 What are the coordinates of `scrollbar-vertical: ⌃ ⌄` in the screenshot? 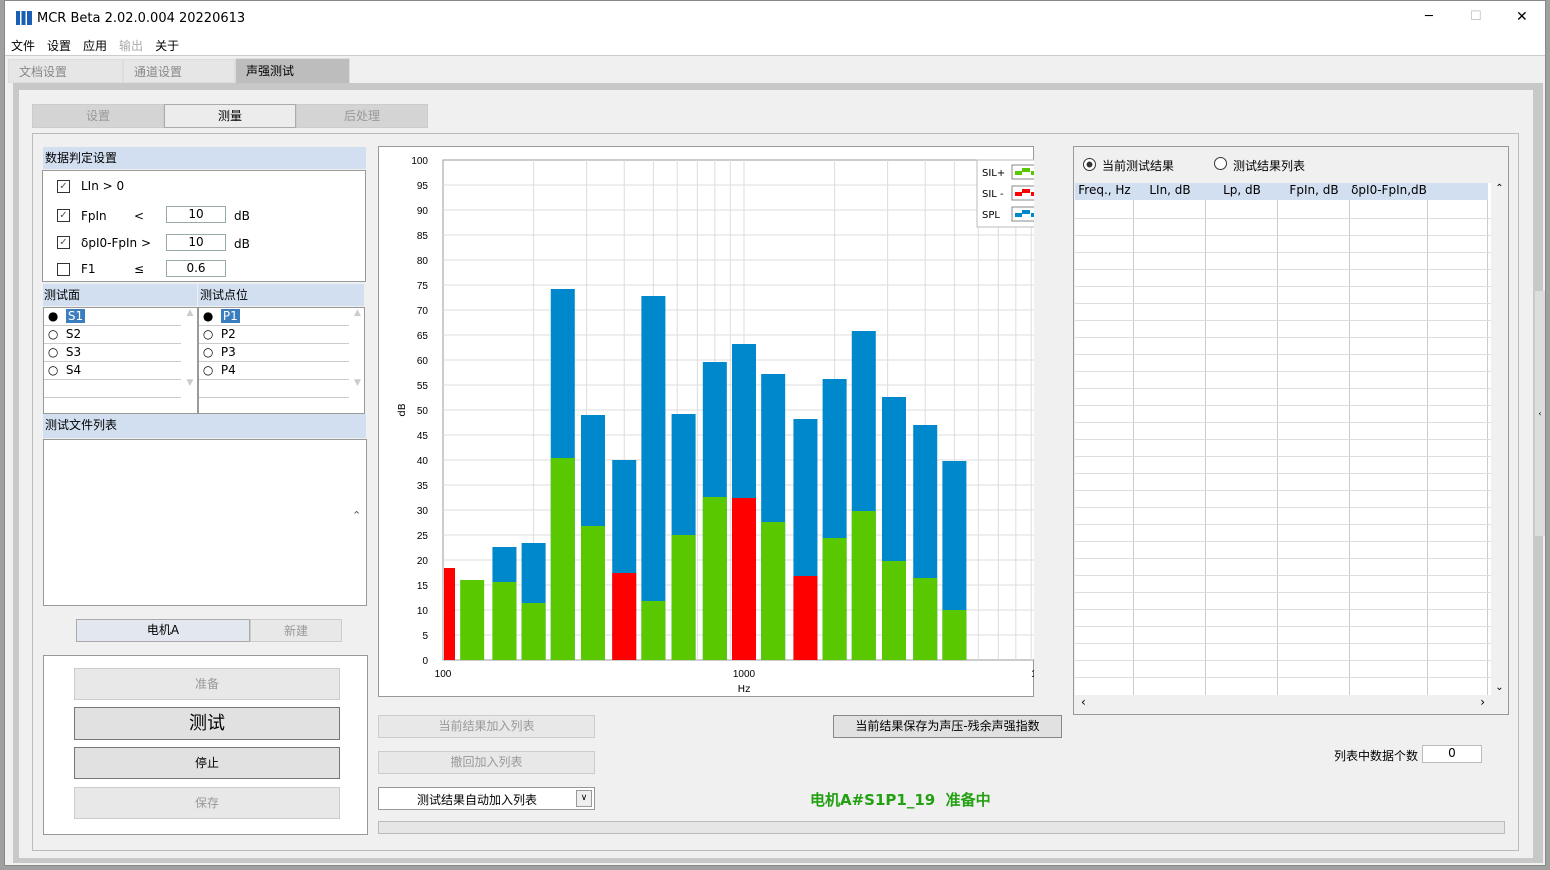 It's located at (1499, 439).